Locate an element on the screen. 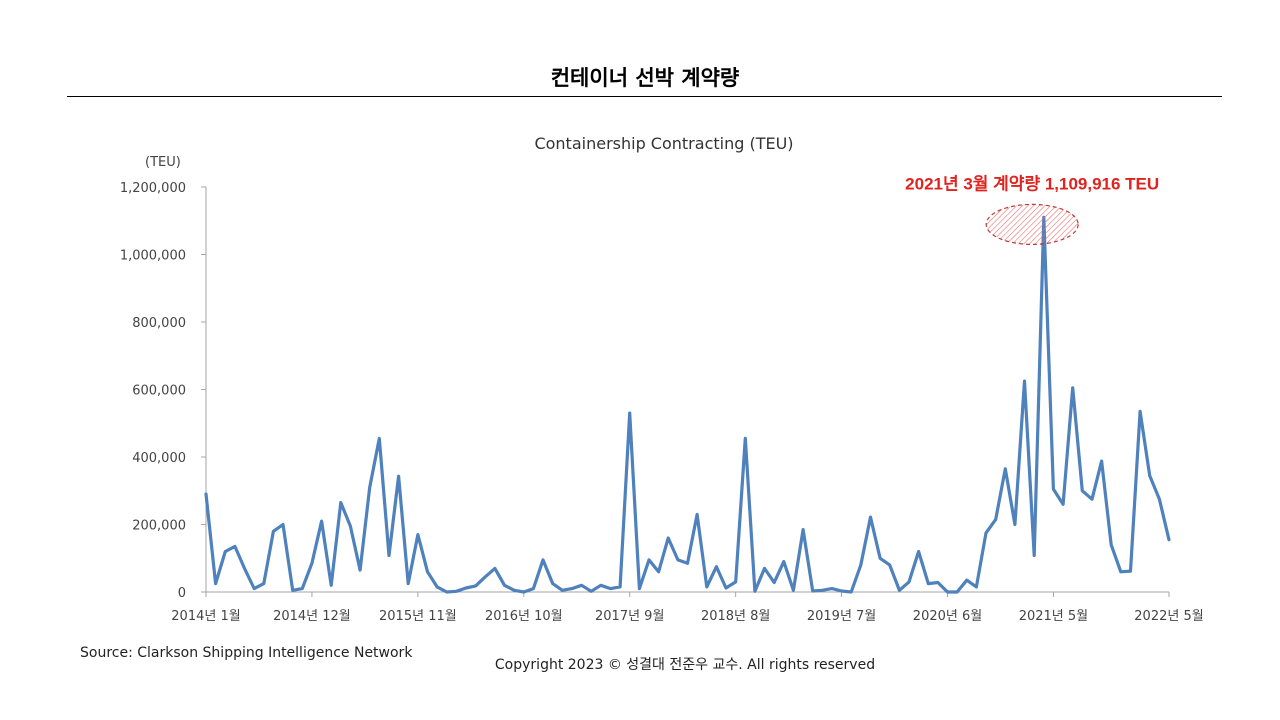  page-title: 컨테이너 선박 계약량 is located at coordinates (645, 78).